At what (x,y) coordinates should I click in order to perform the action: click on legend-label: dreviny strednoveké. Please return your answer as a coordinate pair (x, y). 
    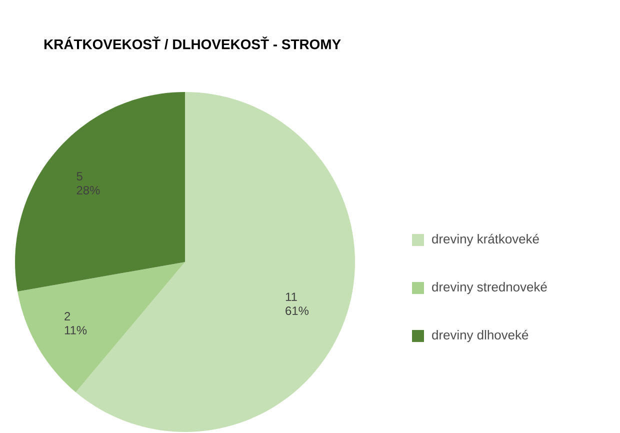
    Looking at the image, I should click on (489, 288).